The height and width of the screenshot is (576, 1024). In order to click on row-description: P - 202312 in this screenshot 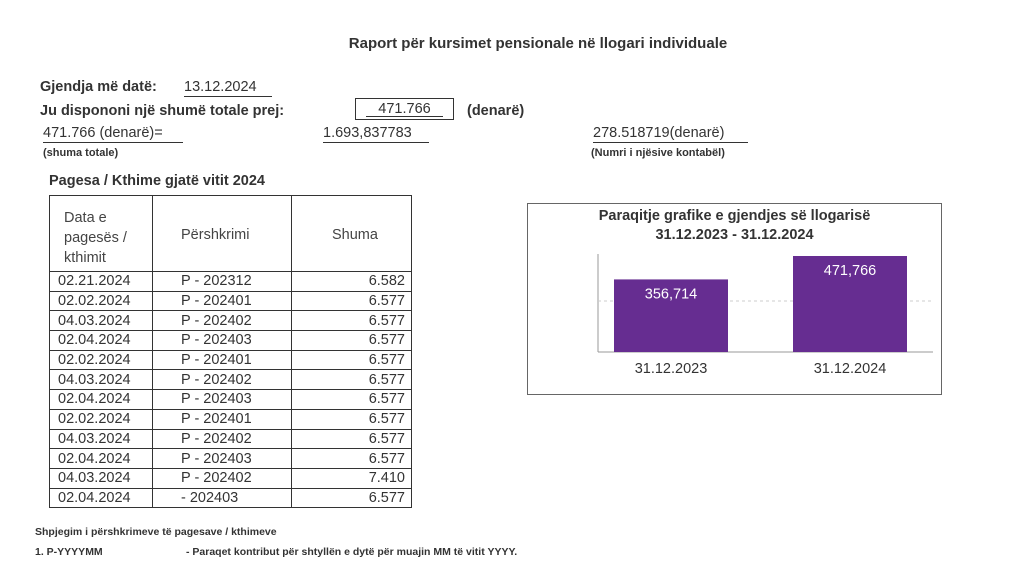, I will do `click(222, 281)`.